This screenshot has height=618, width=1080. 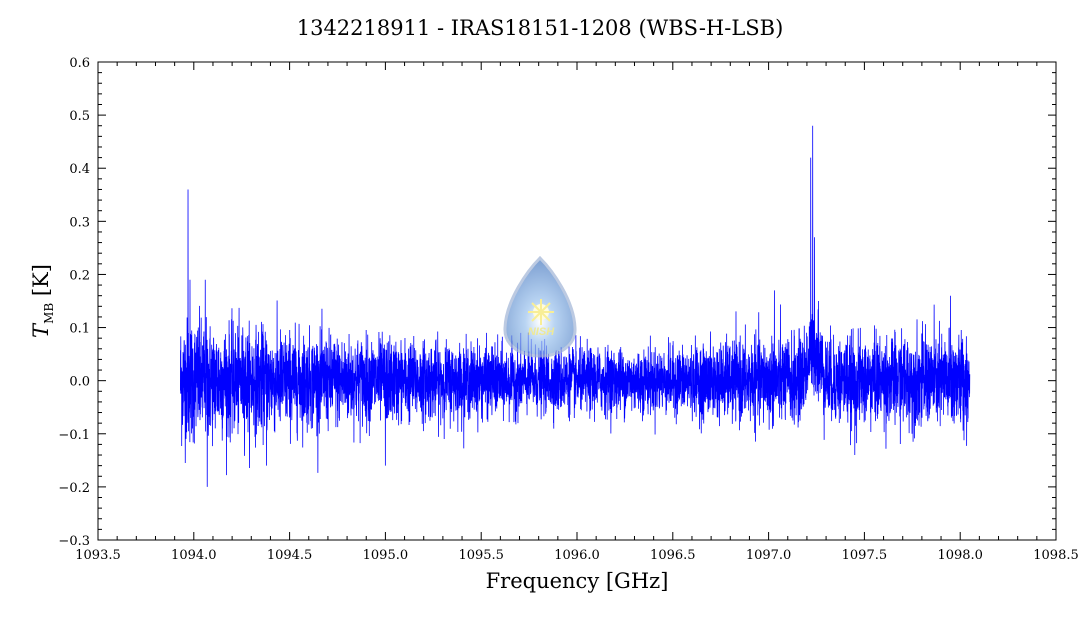 I want to click on x-tick-label: 1096.5, so click(x=673, y=555).